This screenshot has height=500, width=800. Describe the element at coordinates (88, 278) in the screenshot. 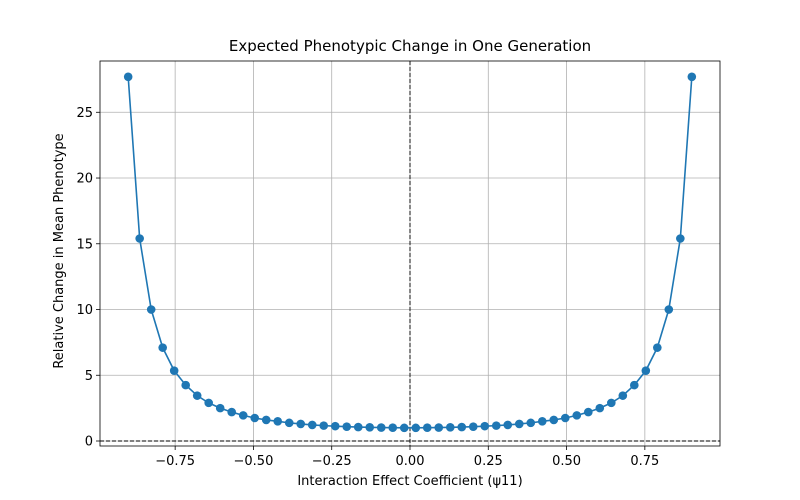

I see `y-axis-ticks: 0 5 10 15 20 25` at that location.